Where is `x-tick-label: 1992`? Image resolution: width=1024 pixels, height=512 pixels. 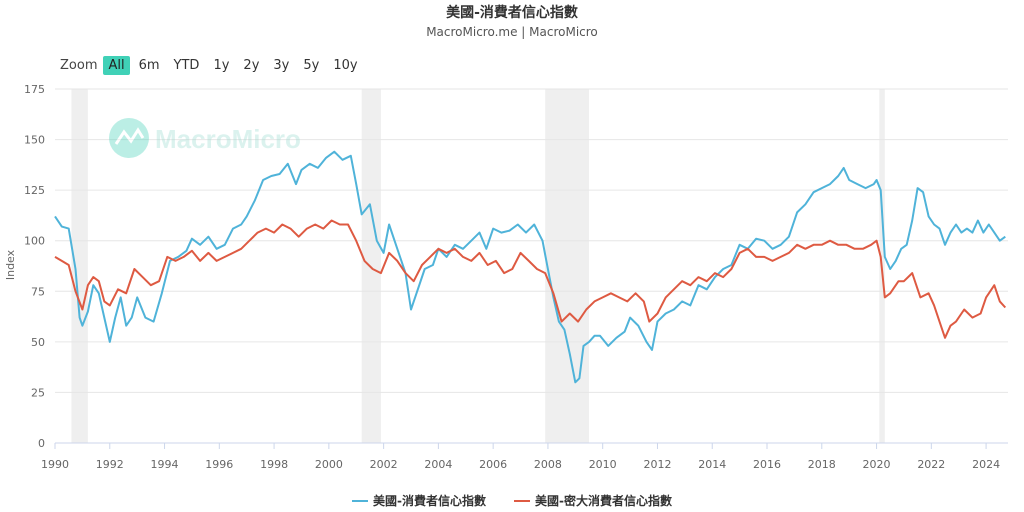 x-tick-label: 1992 is located at coordinates (110, 464).